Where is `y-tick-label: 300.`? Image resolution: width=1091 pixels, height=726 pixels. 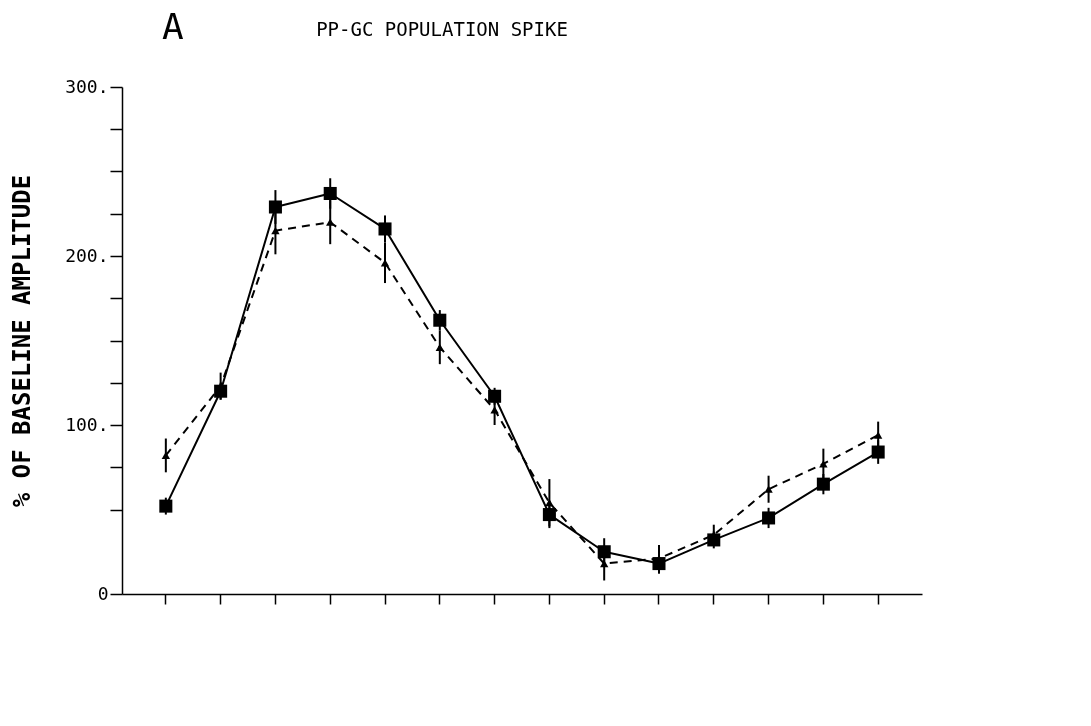
y-tick-label: 300. is located at coordinates (87, 86).